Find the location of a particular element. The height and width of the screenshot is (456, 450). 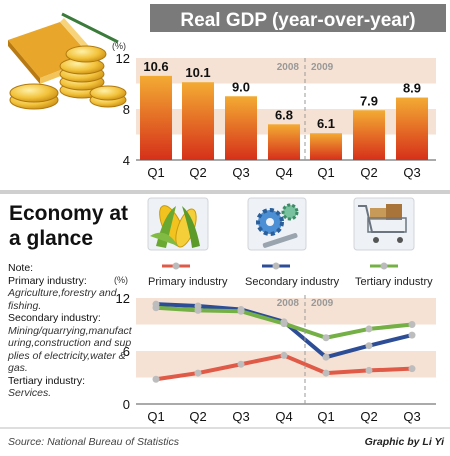

legend-primary-label: Primary industry is located at coordinates (188, 282).